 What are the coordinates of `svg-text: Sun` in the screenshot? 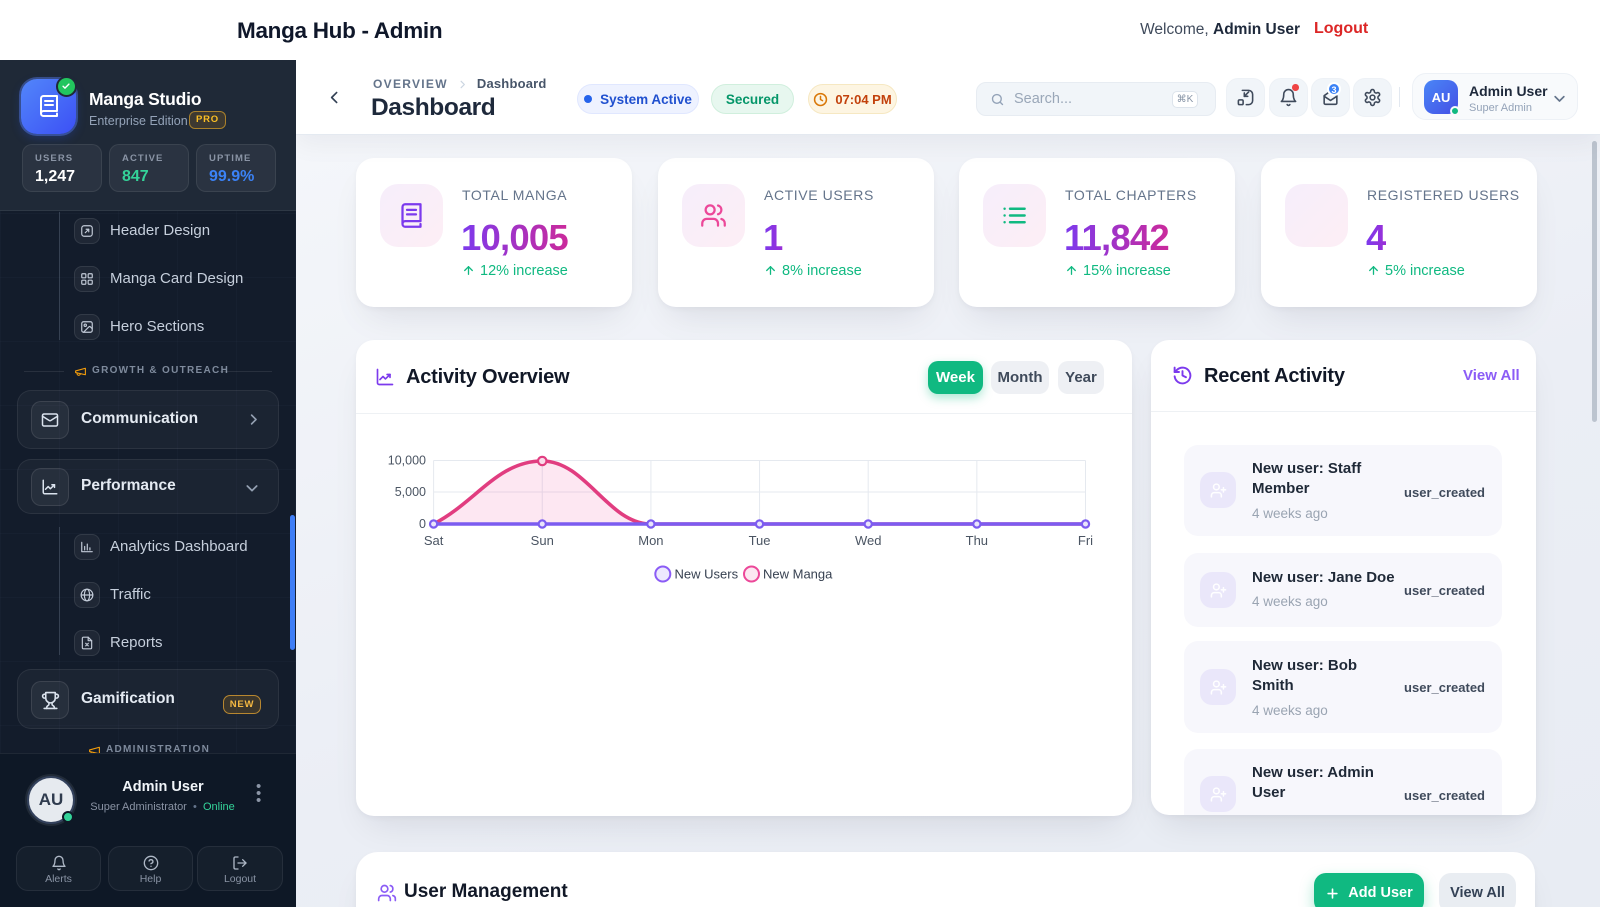 It's located at (542, 540).